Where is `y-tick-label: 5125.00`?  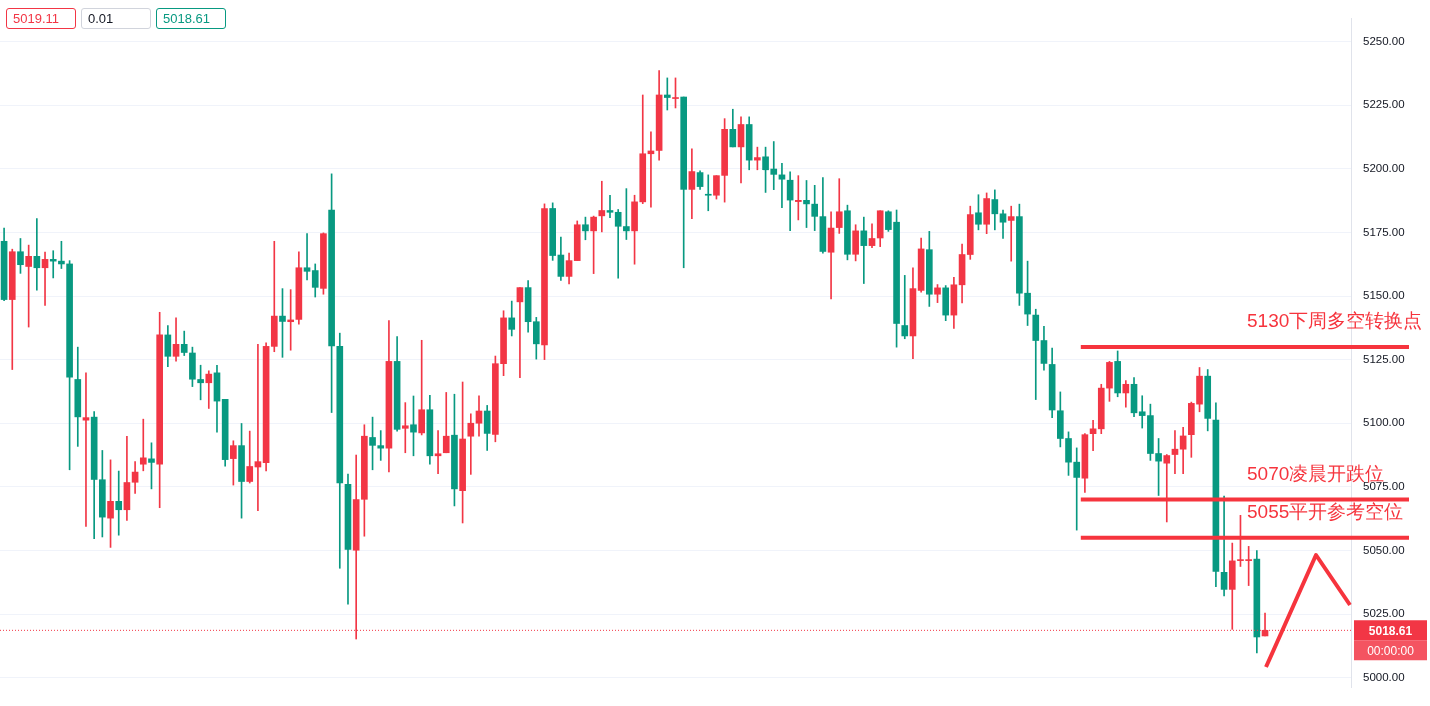
y-tick-label: 5125.00 is located at coordinates (1384, 358).